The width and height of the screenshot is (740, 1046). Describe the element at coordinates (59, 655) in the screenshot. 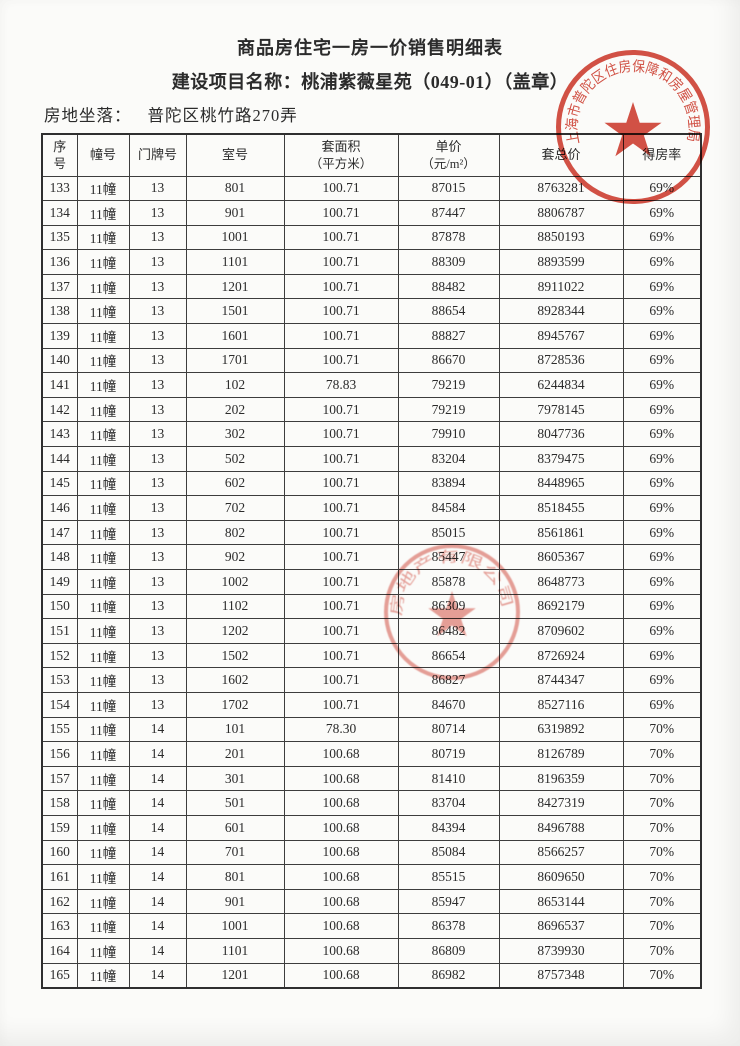

I see `cell-serial: 152` at that location.